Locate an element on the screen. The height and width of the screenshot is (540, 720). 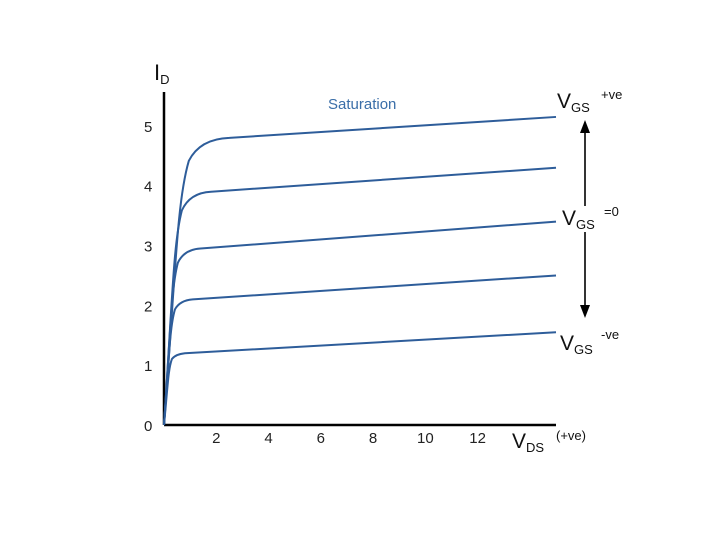
vgs-top-sub: GS is located at coordinates (580, 107).